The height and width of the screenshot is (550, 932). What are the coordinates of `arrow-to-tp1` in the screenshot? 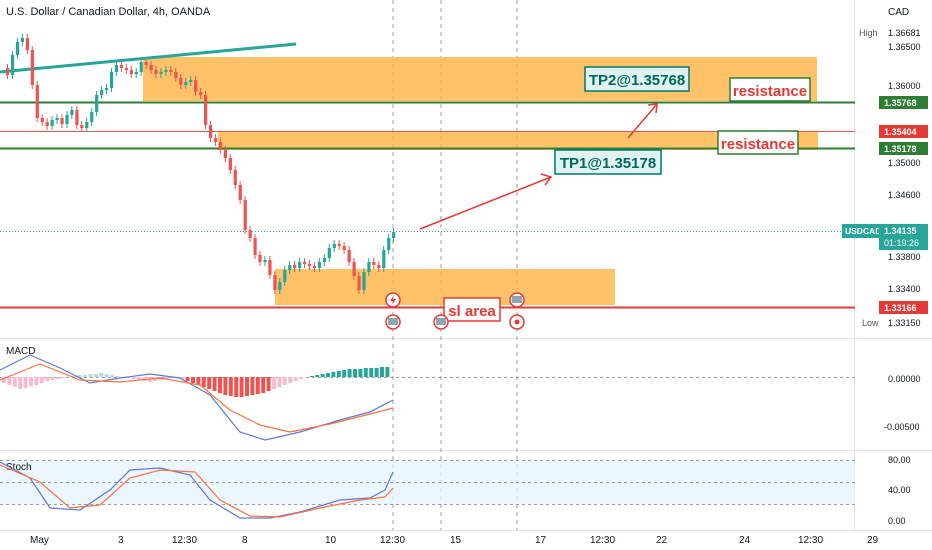 It's located at (485, 203).